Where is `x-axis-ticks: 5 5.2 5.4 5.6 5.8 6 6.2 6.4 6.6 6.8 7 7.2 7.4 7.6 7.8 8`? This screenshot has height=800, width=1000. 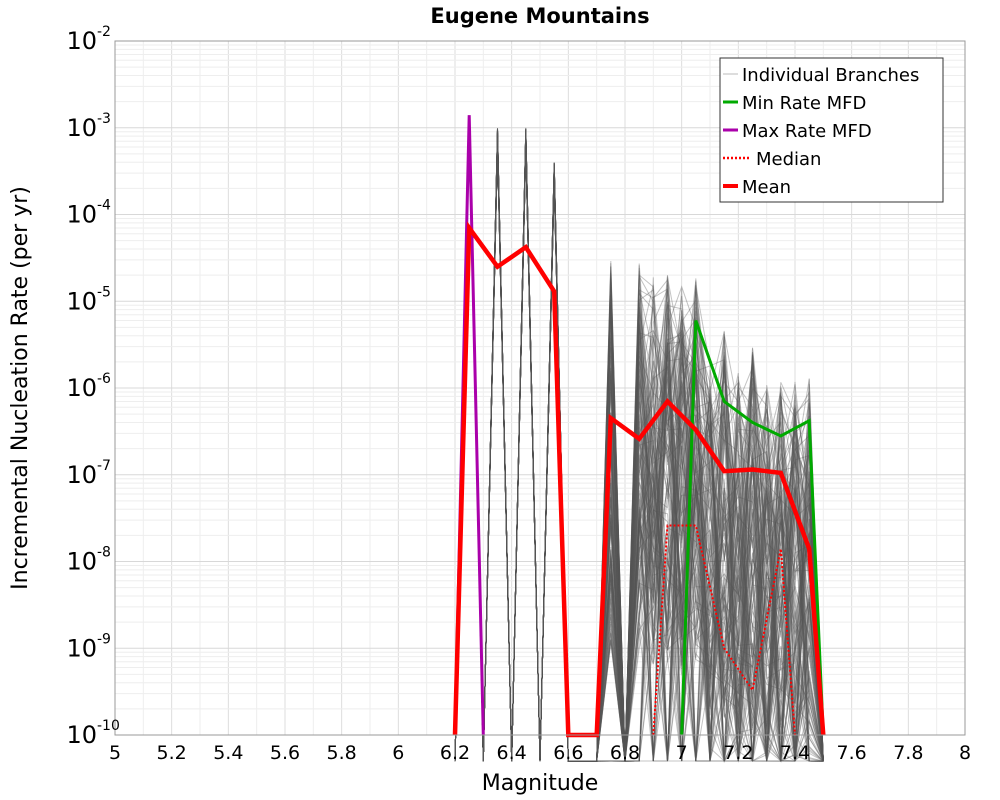
x-axis-ticks: 5 5.2 5.4 5.6 5.8 6 6.2 6.4 6.6 6.8 7 7.2 7.4 7.6 7.8 8 is located at coordinates (540, 753).